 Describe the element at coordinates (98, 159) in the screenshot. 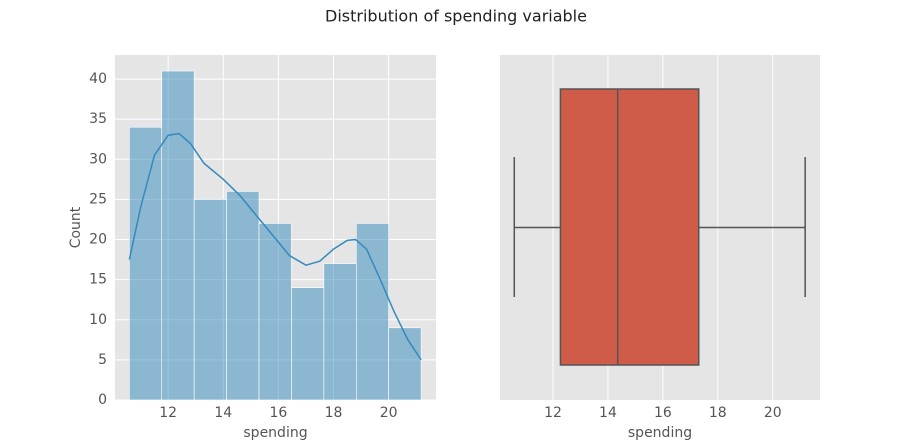

I see `y-tick-label: 30` at that location.